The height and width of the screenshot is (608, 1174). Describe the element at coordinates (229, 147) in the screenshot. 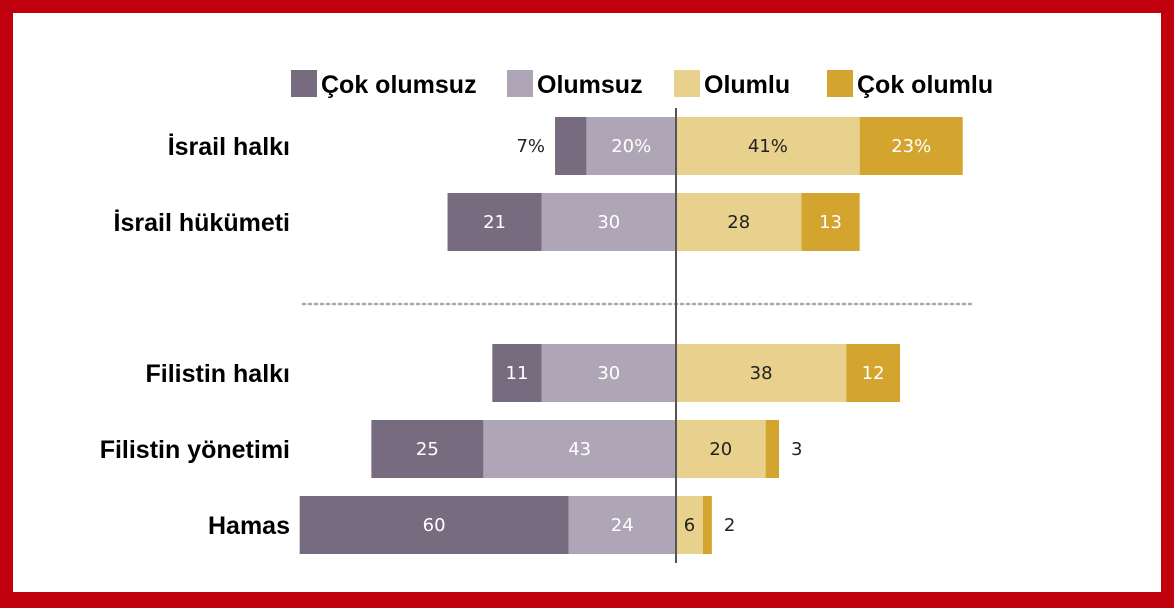

I see `category-label-israil-halki: İsrail halkı` at that location.